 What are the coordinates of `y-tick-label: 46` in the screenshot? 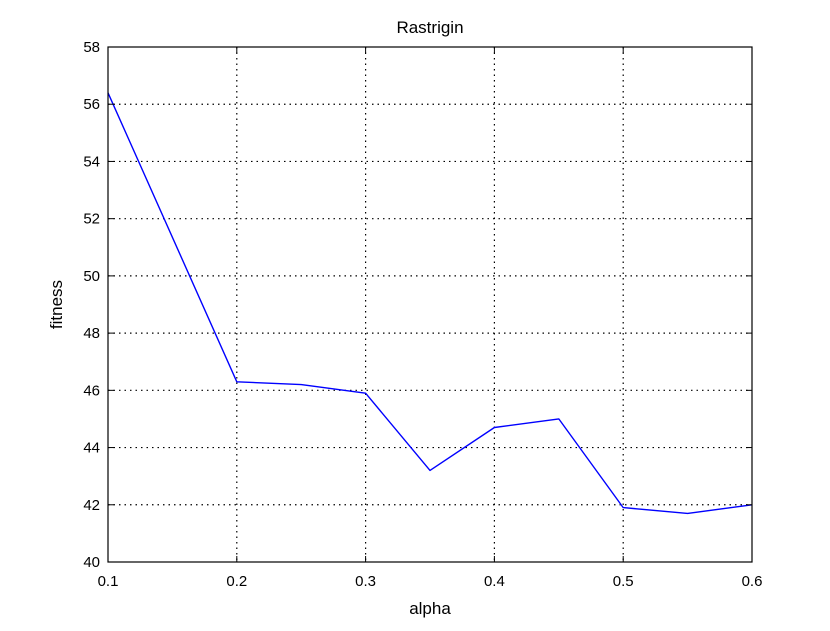 It's located at (91, 390).